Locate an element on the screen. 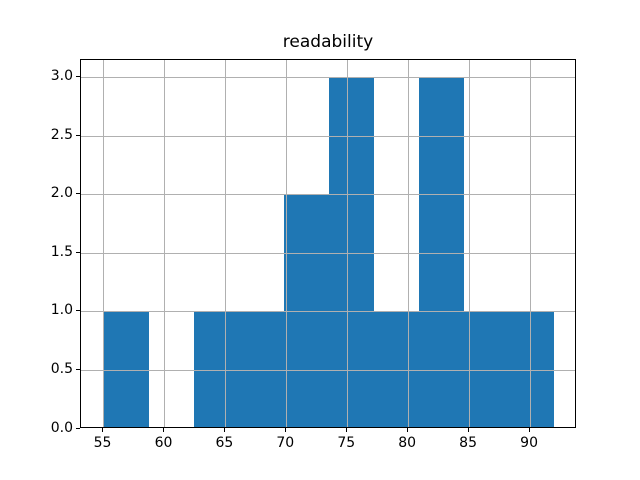  x-tick-label: 75 is located at coordinates (346, 443).